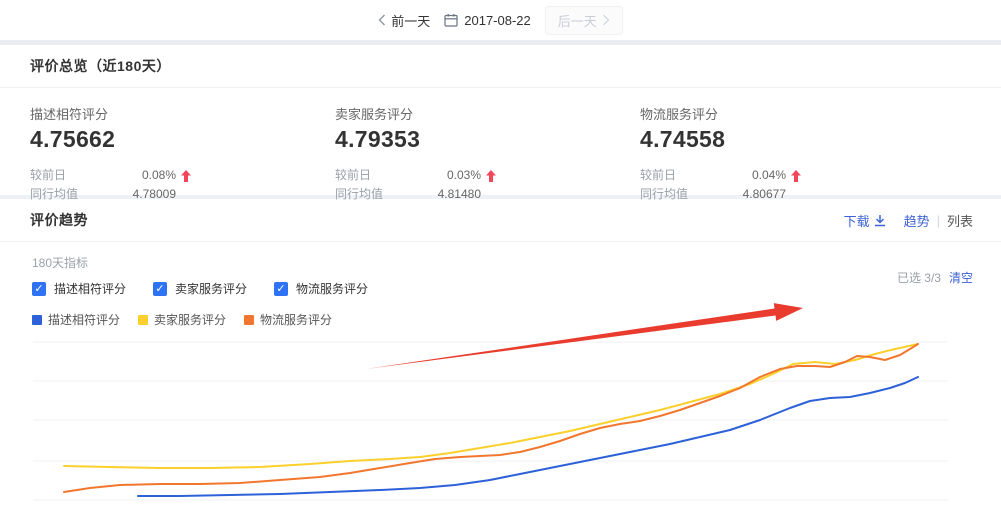 This screenshot has height=515, width=1001. I want to click on chevron-left-icon, so click(382, 20).